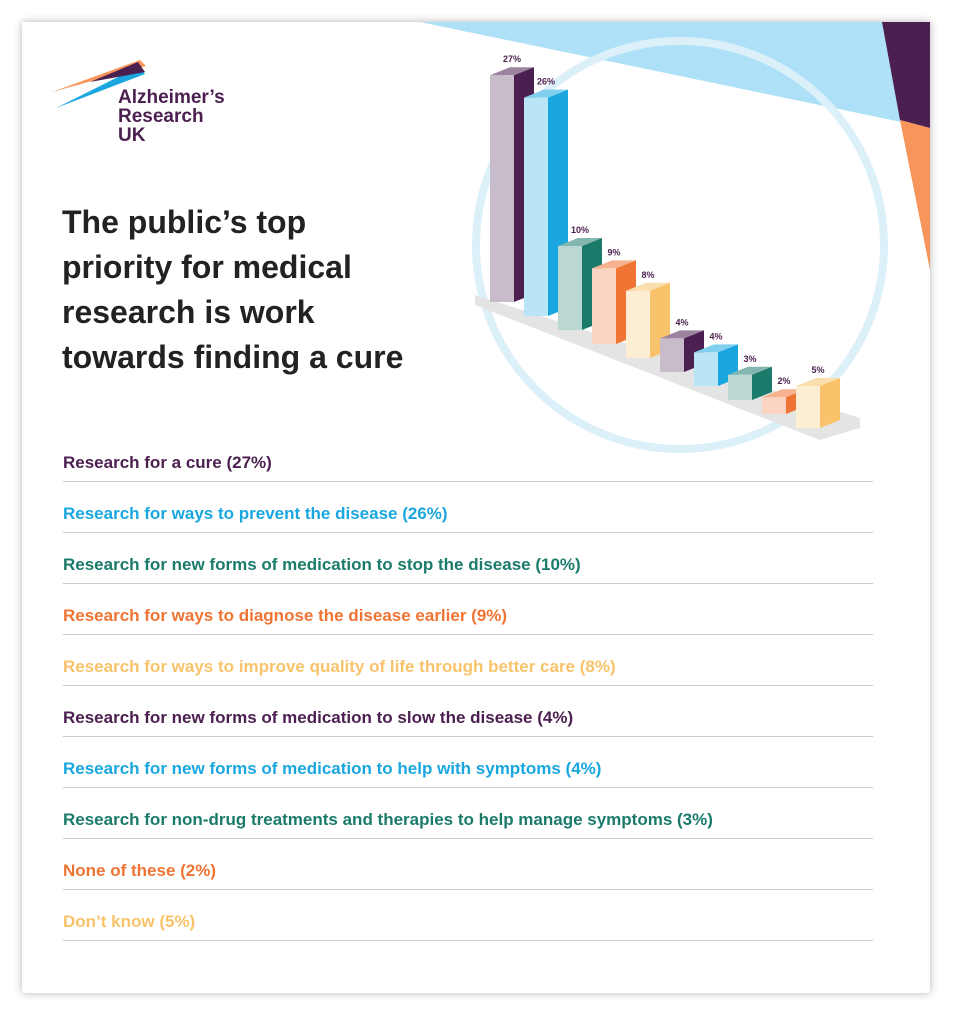  I want to click on legend-row: None of these (2%), so click(468, 864).